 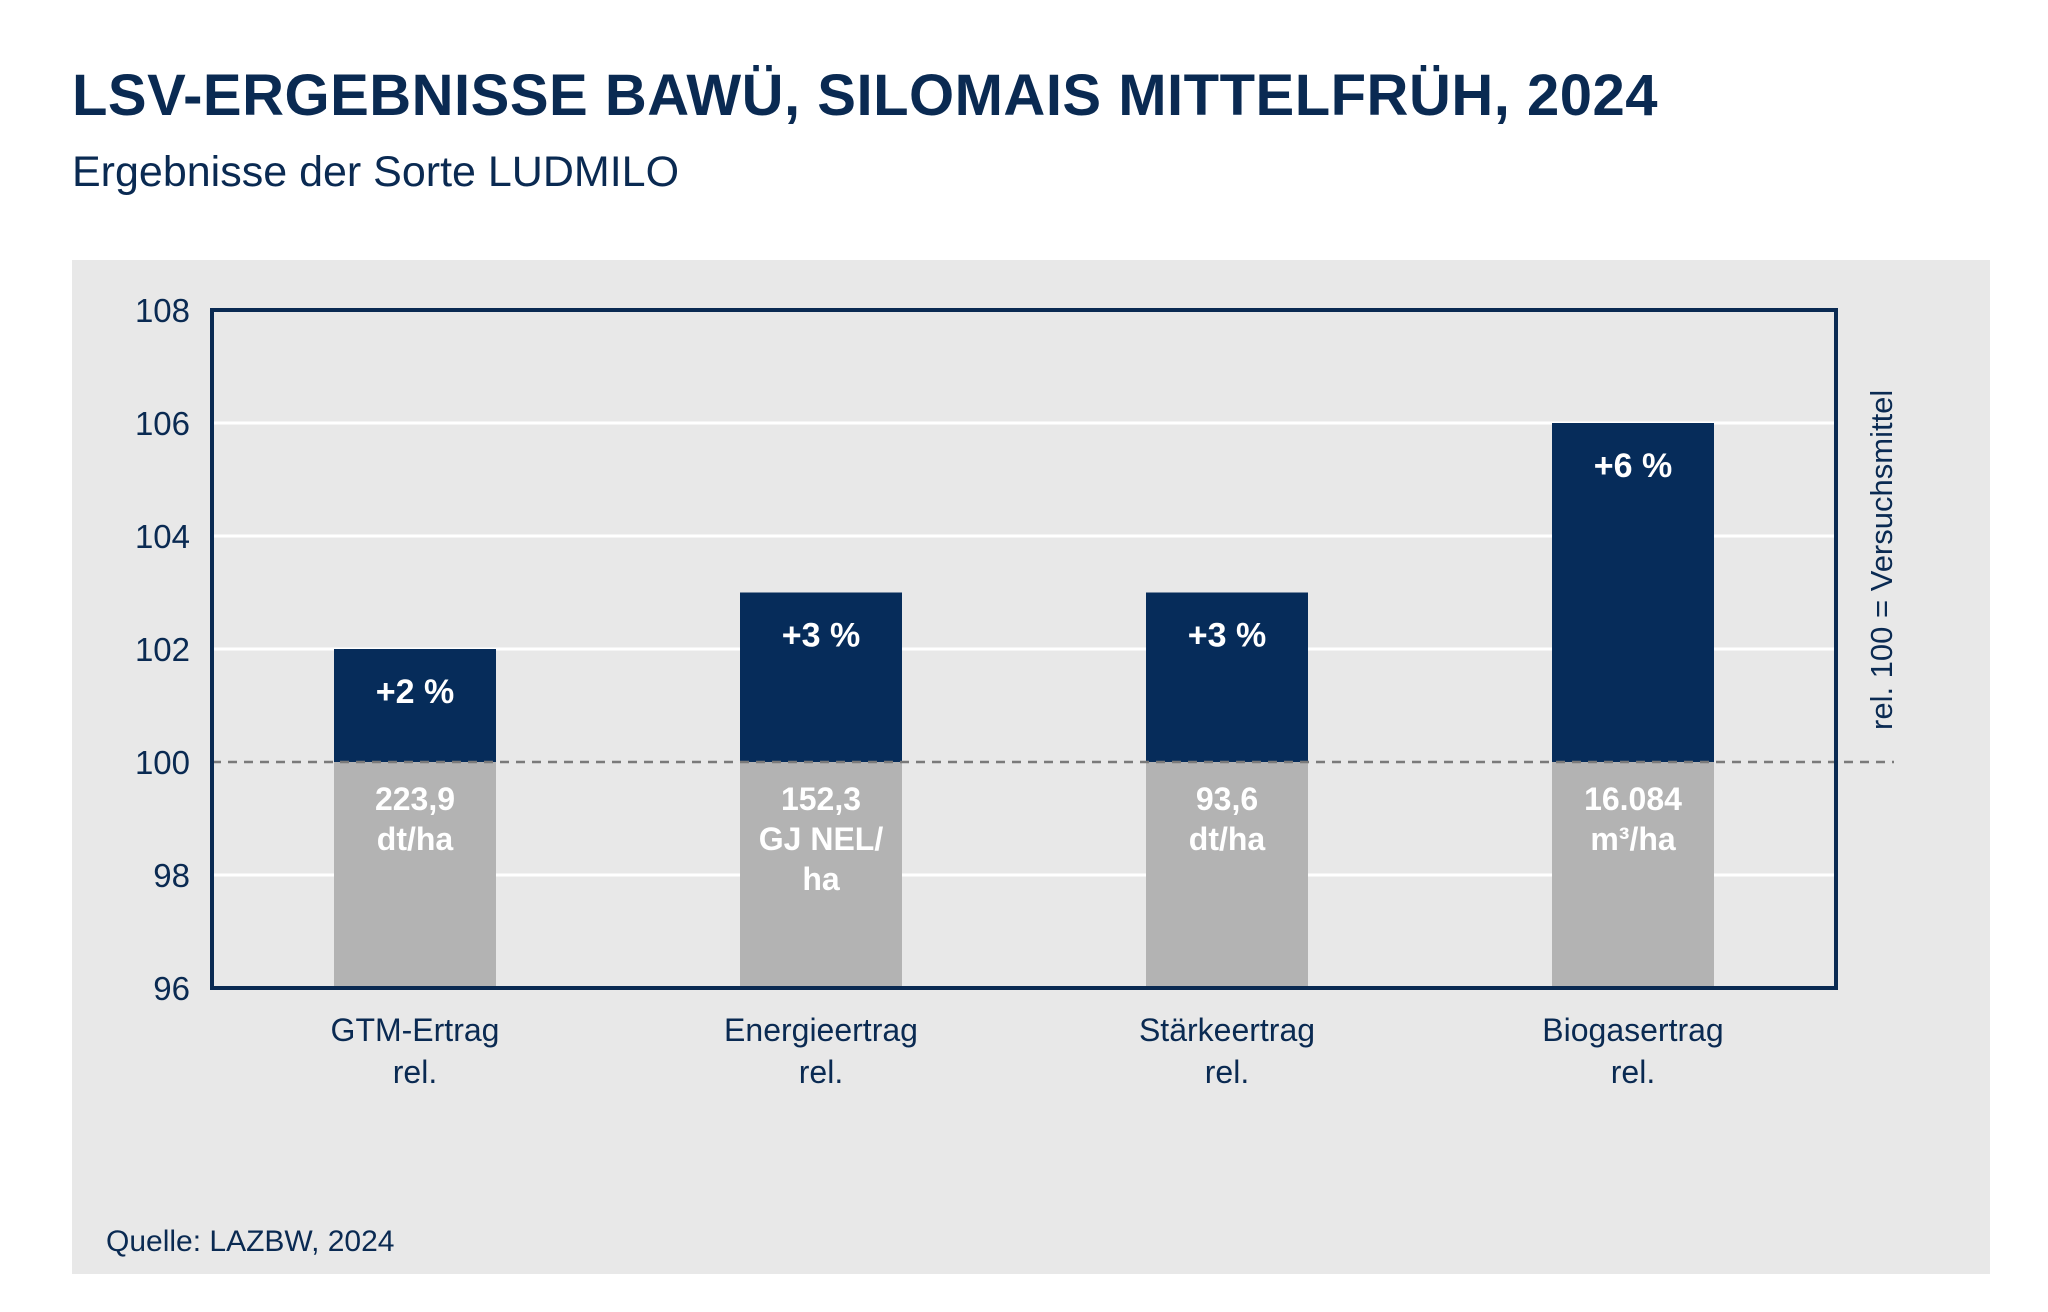 What do you see at coordinates (821, 839) in the screenshot?
I see `data-label-absolute: GJ NEL/` at bounding box center [821, 839].